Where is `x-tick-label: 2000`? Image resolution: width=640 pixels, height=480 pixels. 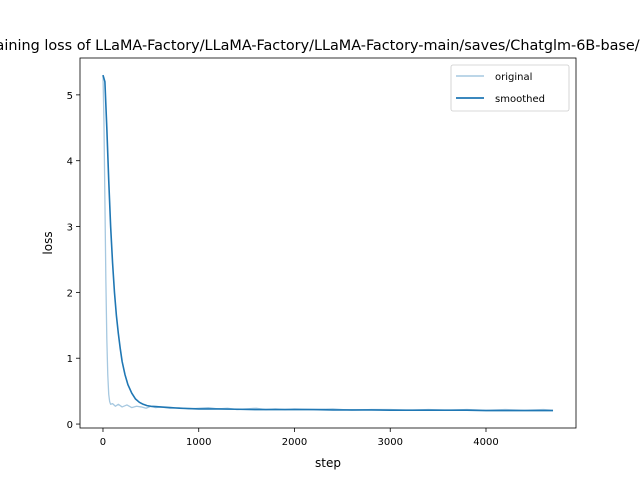 x-tick-label: 2000 is located at coordinates (294, 442).